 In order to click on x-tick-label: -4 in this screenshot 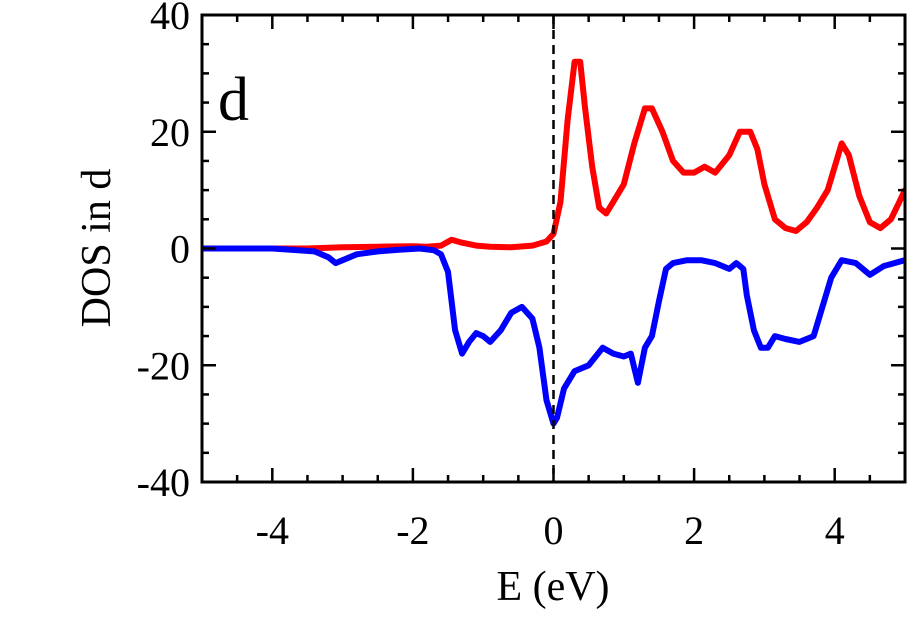, I will do `click(272, 530)`.